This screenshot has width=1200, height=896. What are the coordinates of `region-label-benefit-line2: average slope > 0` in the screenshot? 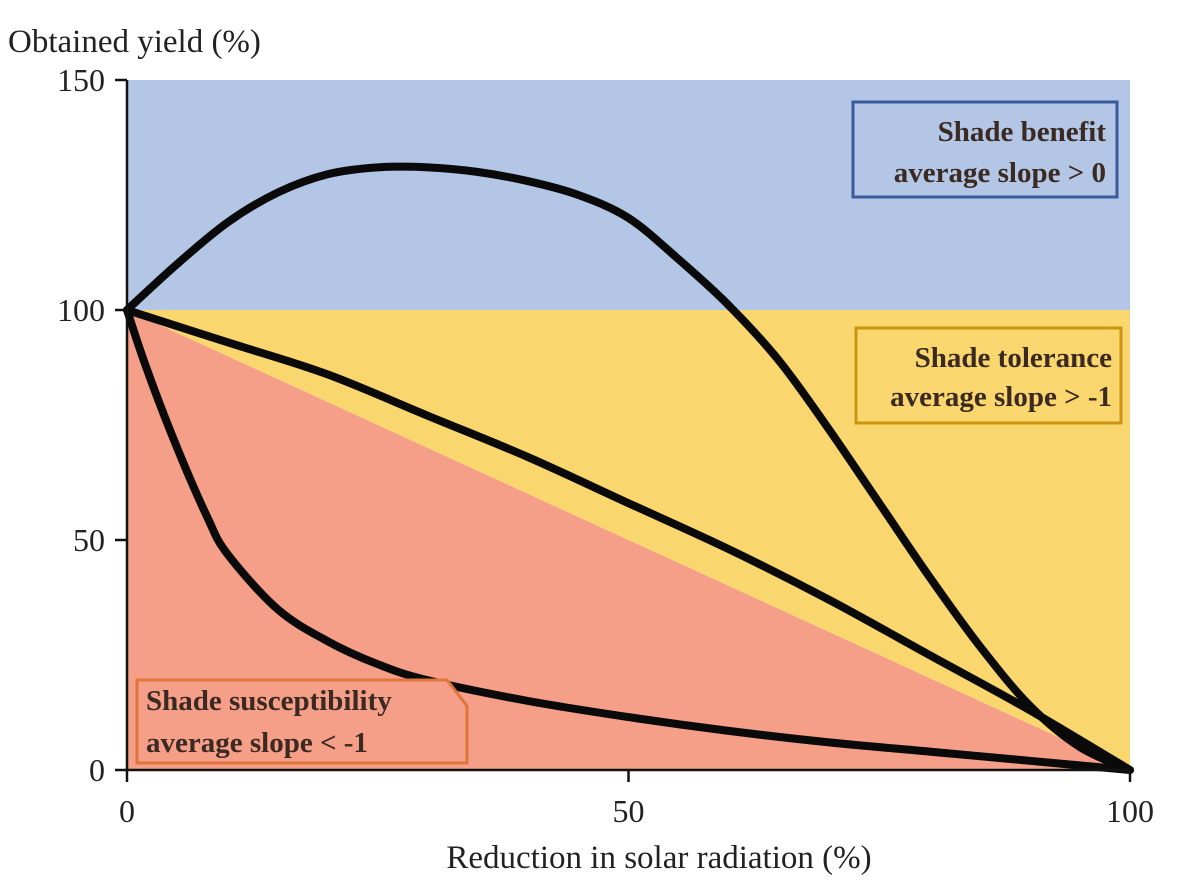 It's located at (1000, 173).